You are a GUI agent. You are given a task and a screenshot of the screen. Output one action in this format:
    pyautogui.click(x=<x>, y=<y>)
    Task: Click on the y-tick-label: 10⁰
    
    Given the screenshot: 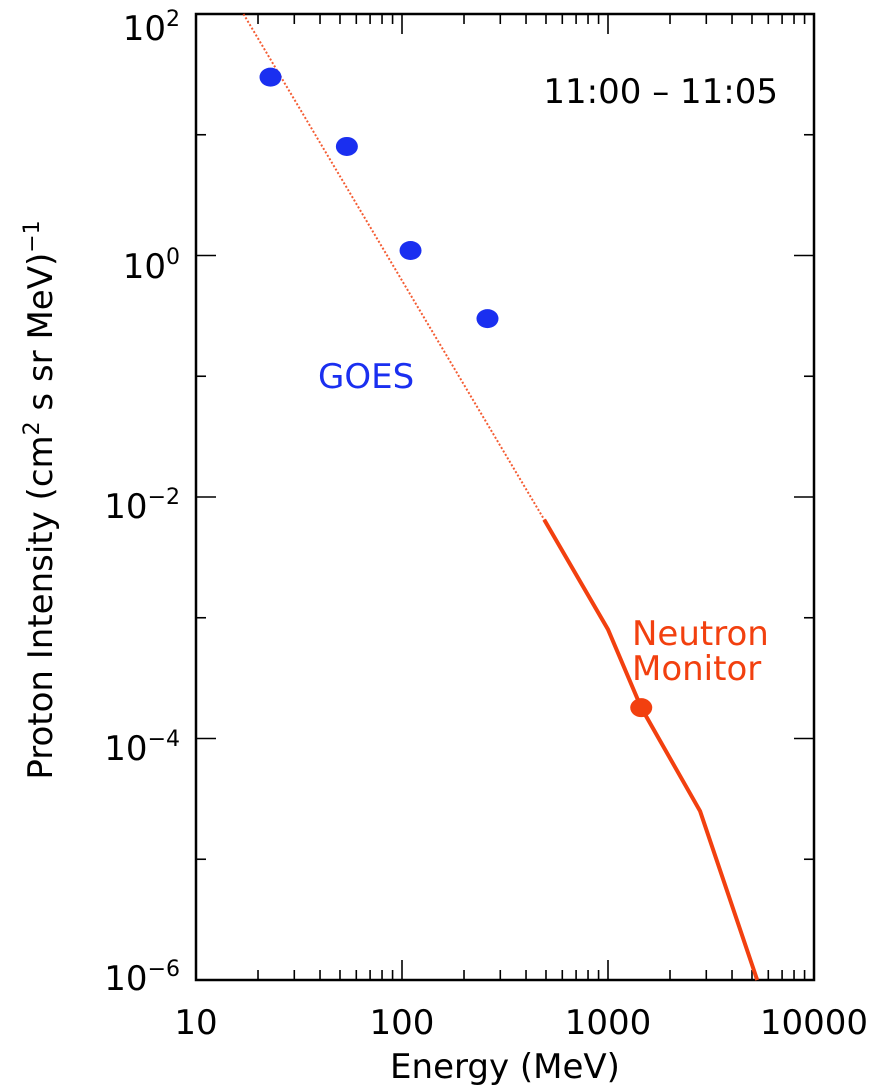 What is the action you would take?
    pyautogui.click(x=151, y=266)
    